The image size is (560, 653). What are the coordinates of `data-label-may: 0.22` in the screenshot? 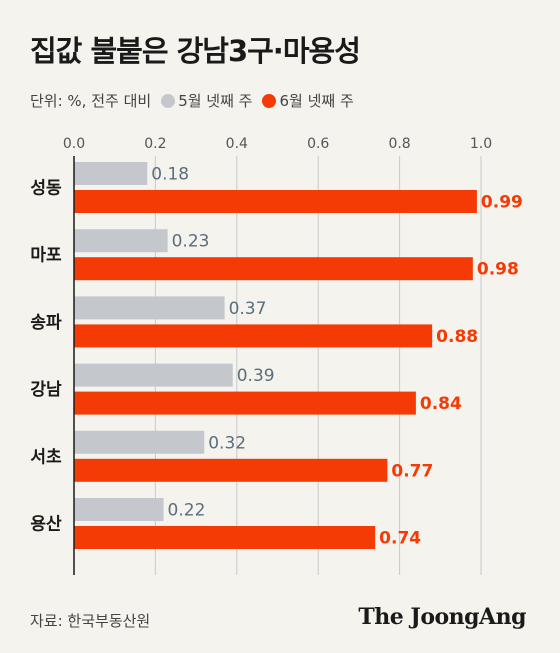 It's located at (187, 511).